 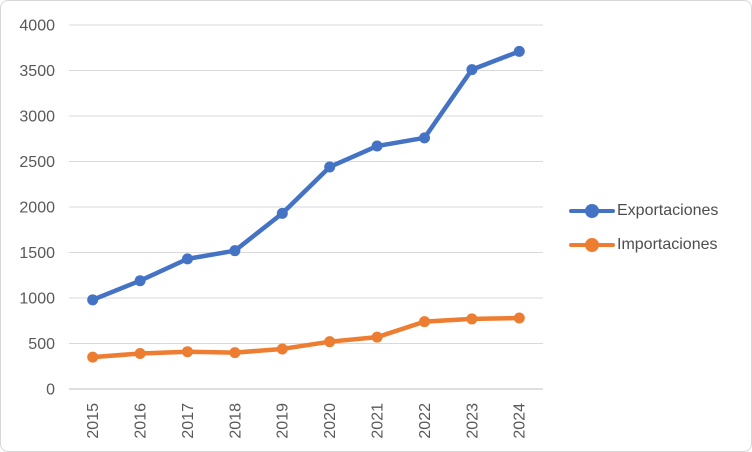 I want to click on x-tick-label: 2020, so click(x=330, y=421).